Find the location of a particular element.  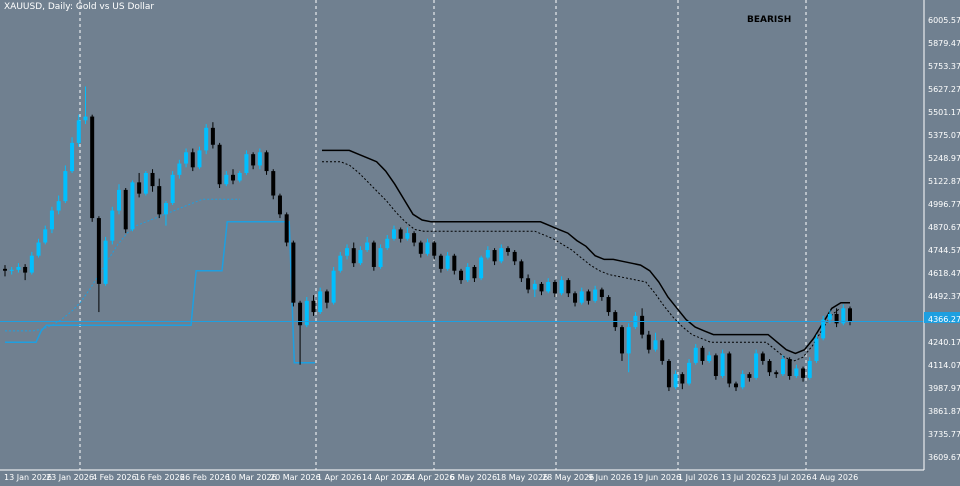

lower-channel is located at coordinates (160, 292).